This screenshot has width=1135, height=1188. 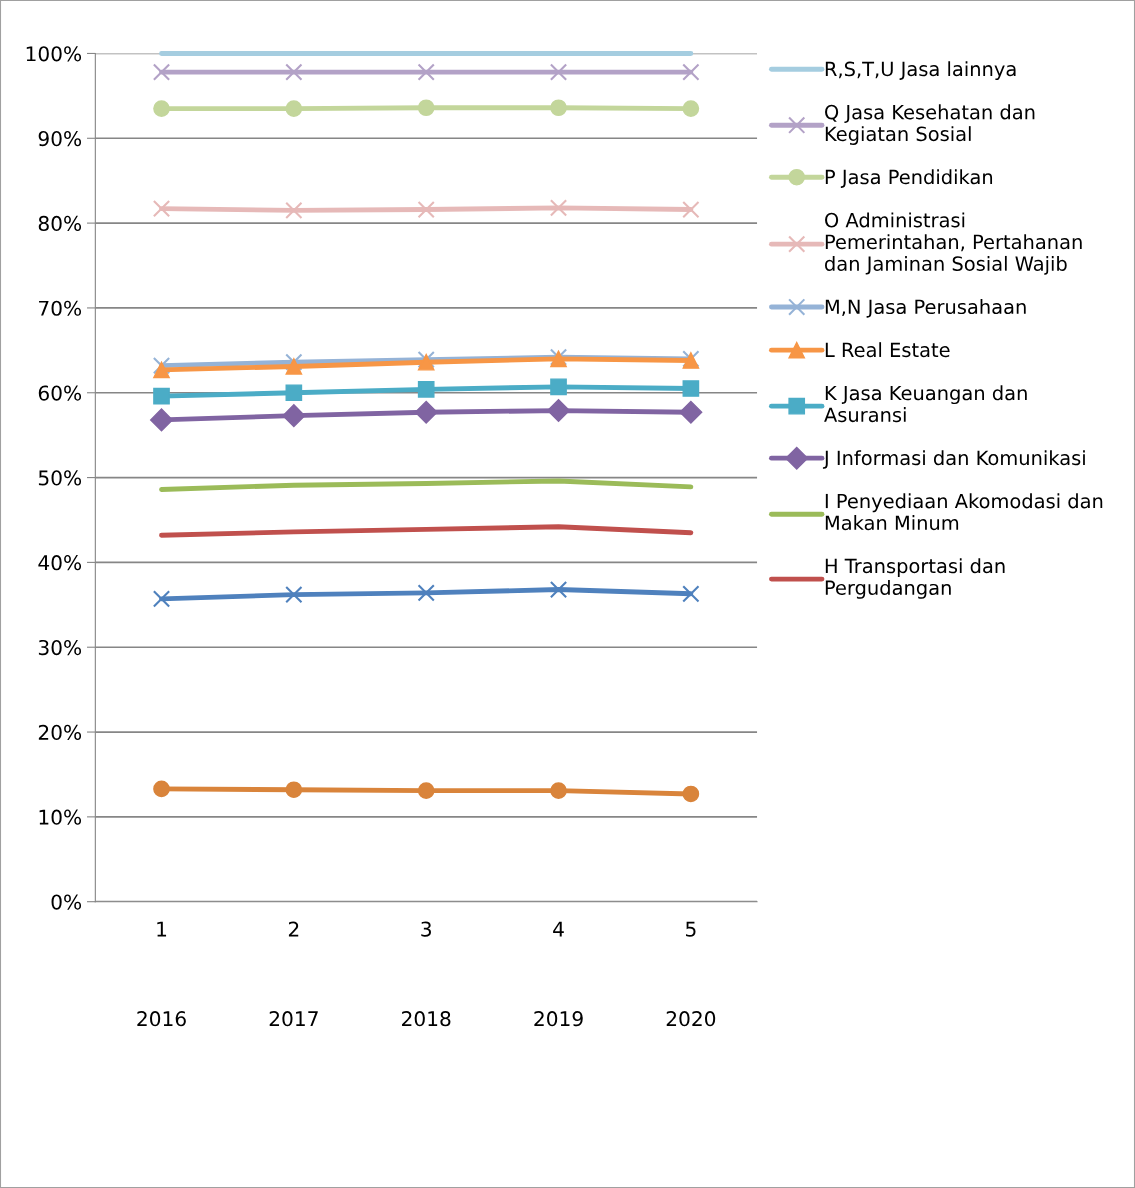 What do you see at coordinates (915, 578) in the screenshot?
I see `legend-label: H Transportasi dan Pergudangan` at bounding box center [915, 578].